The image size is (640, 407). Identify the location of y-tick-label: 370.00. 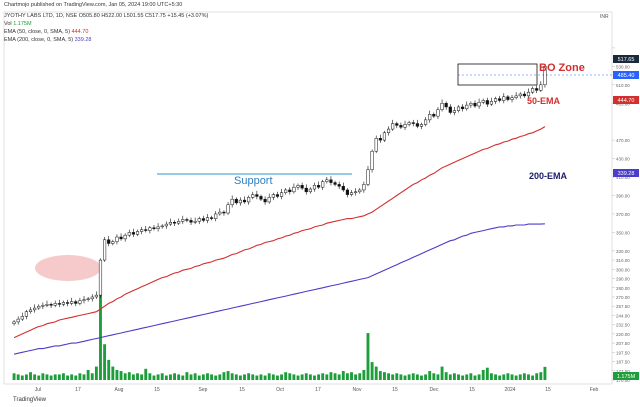
(623, 214).